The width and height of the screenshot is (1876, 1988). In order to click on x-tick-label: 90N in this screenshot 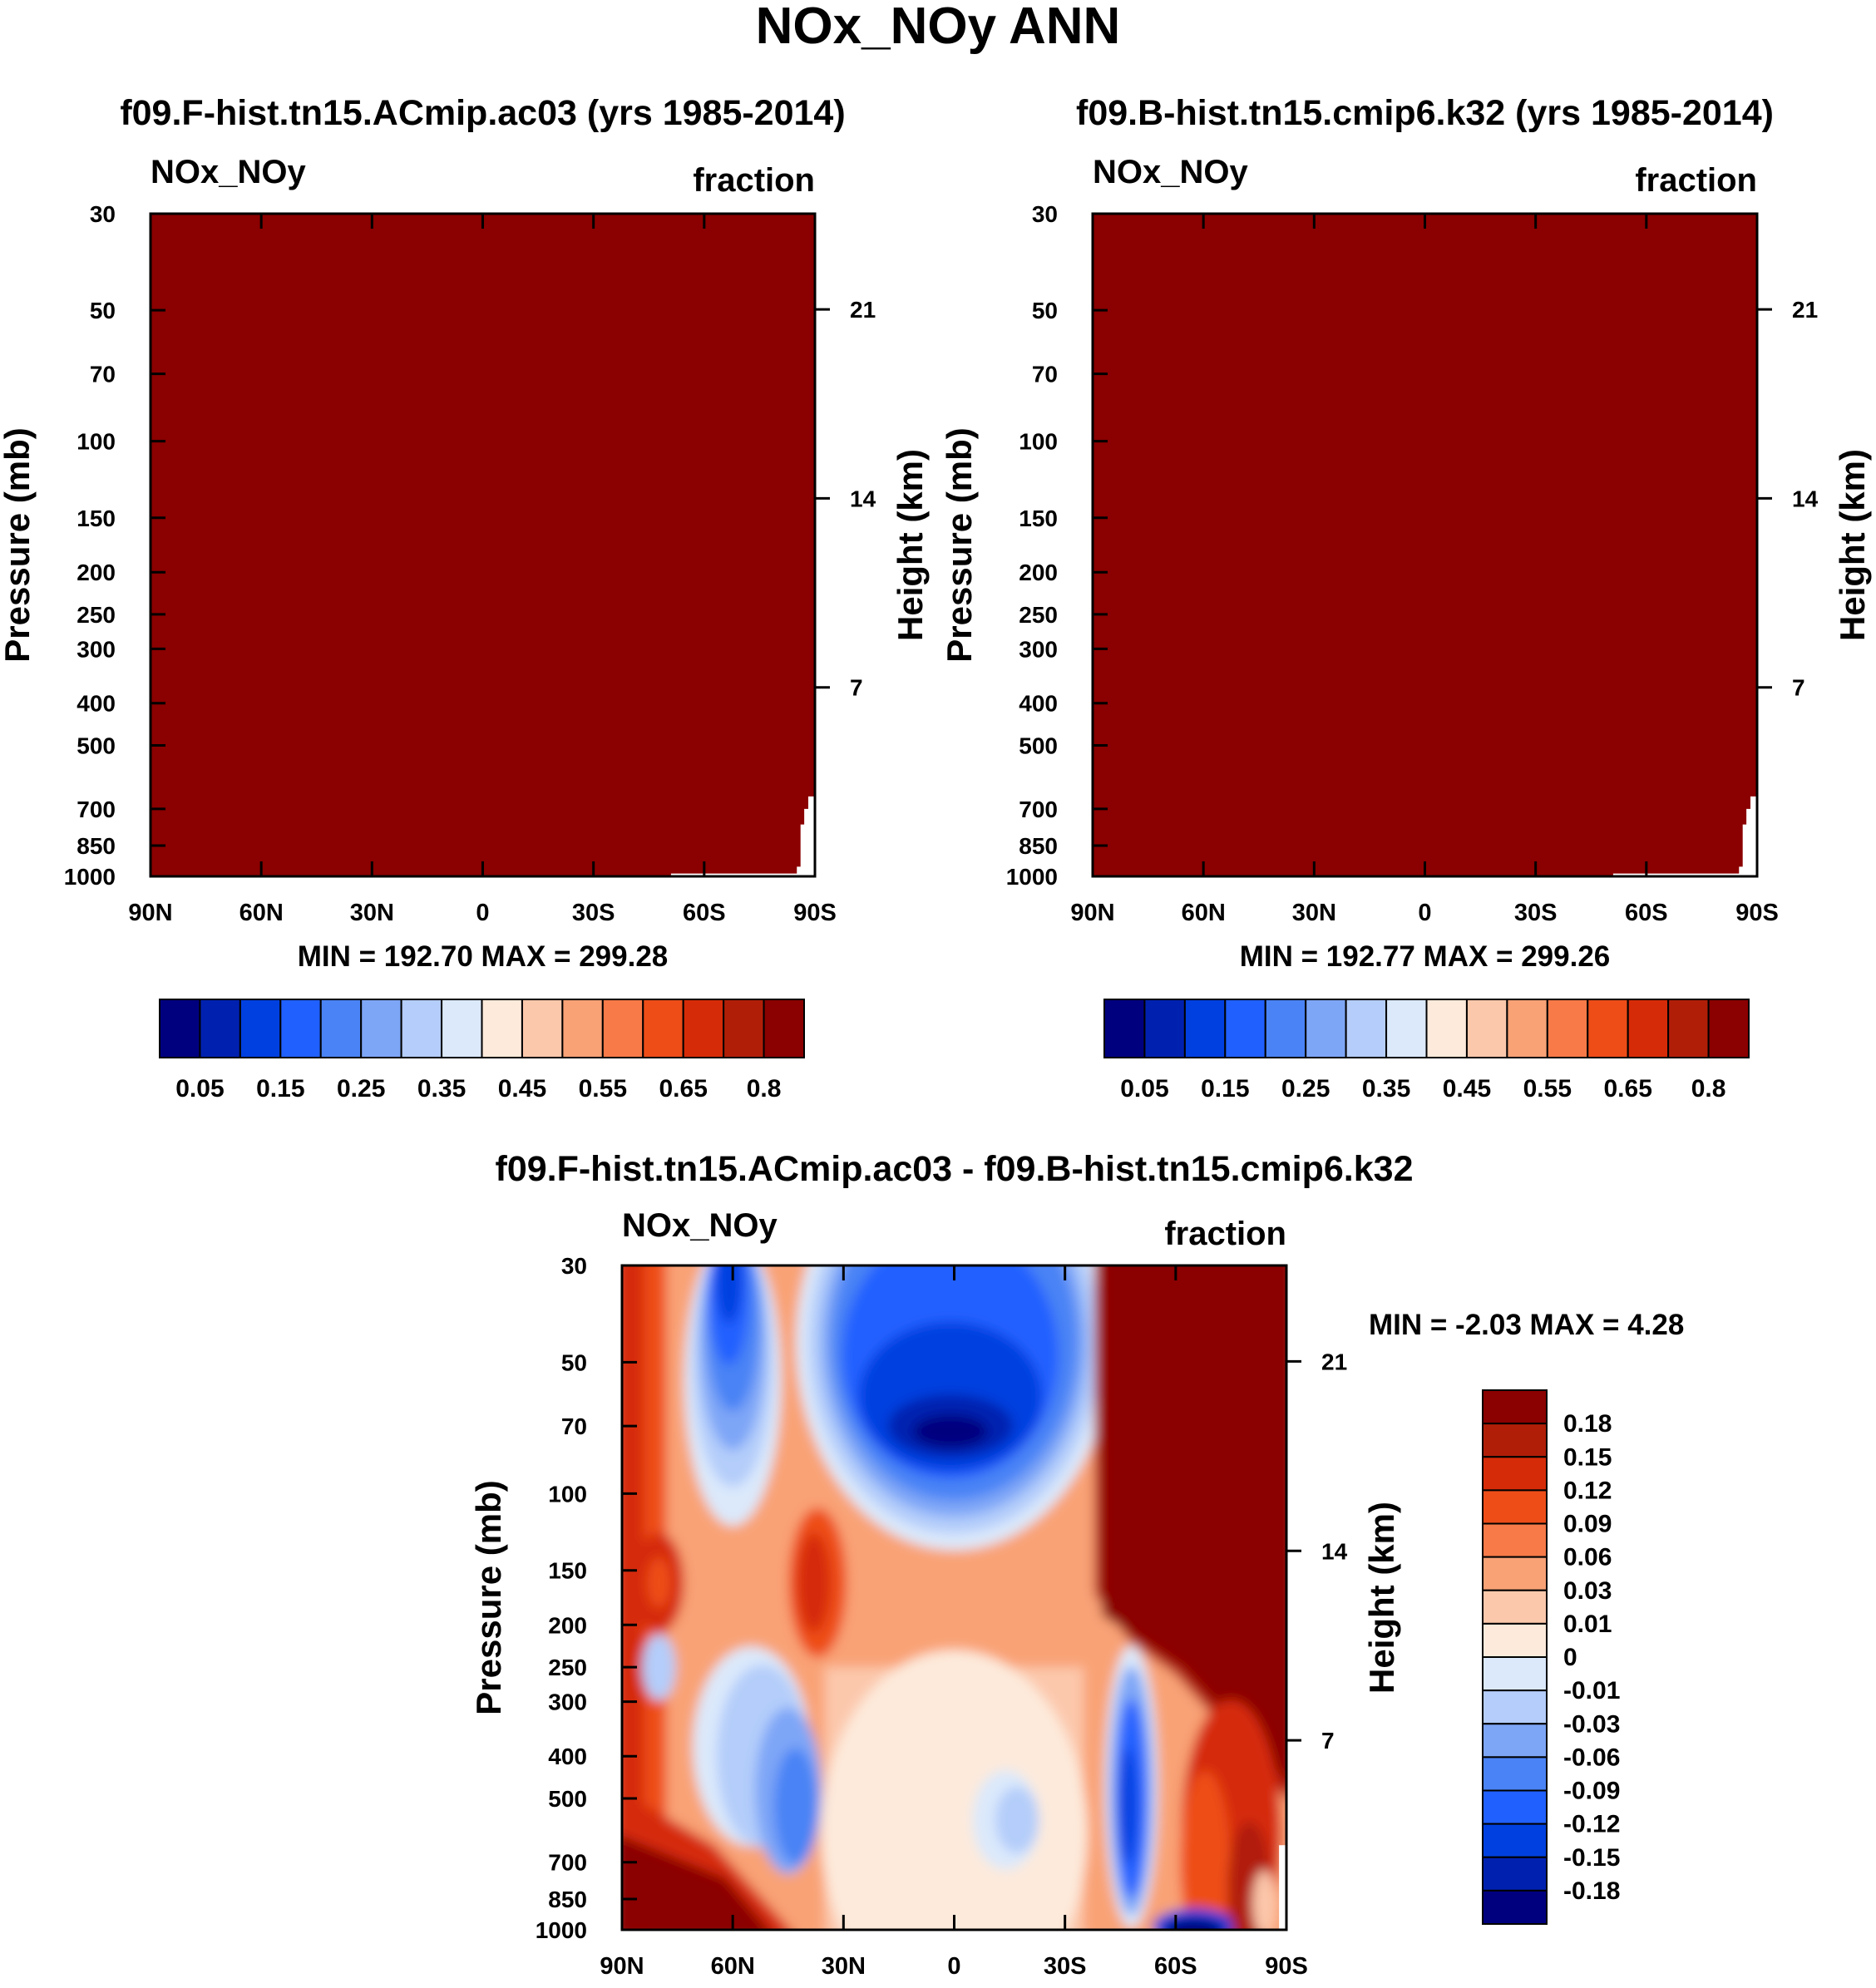, I will do `click(1092, 913)`.